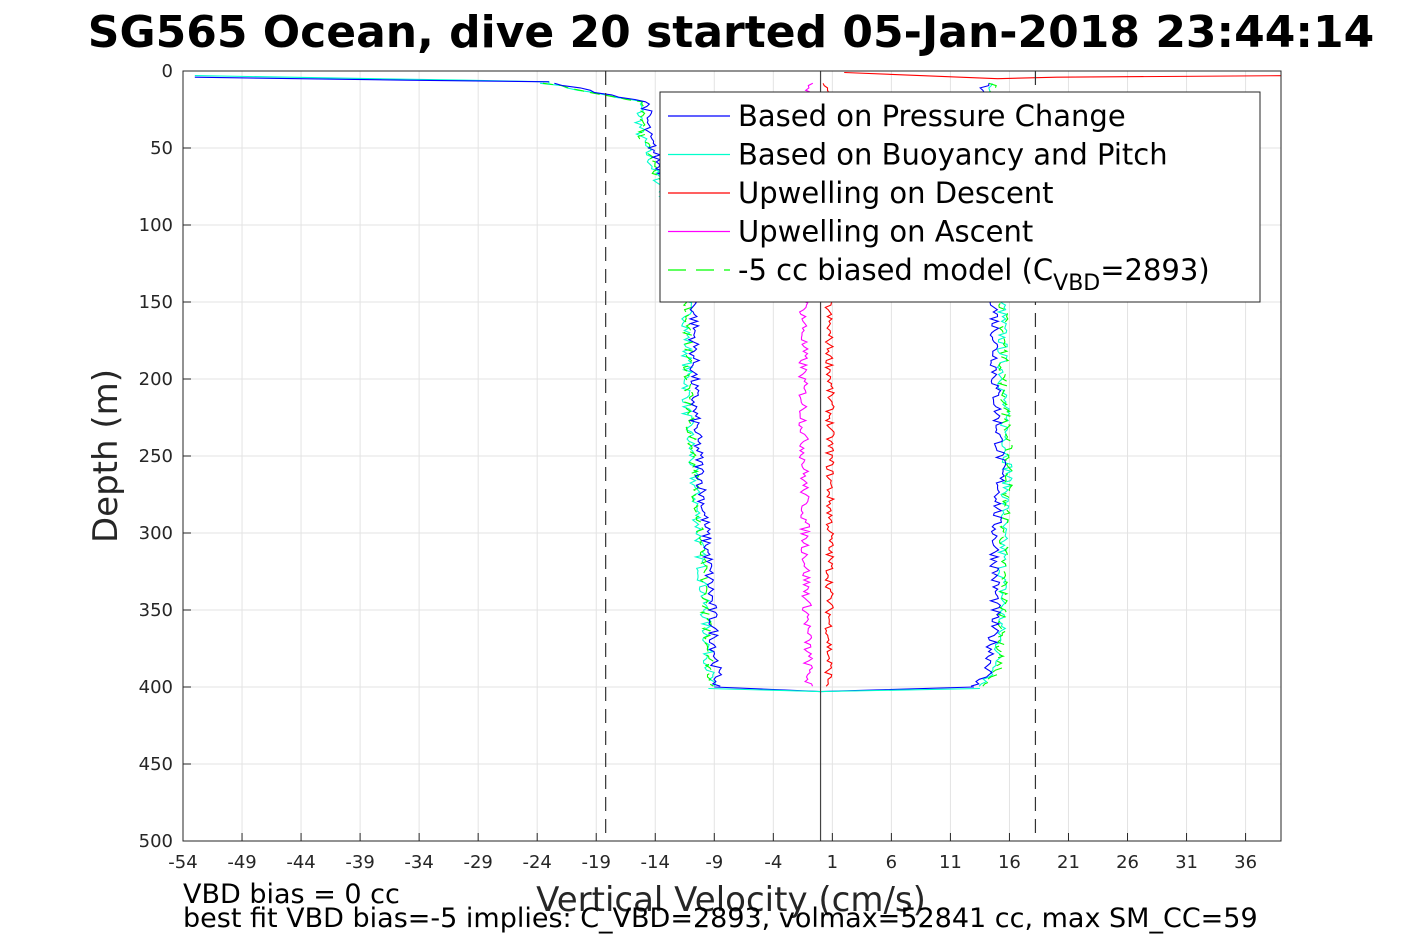 This screenshot has height=945, width=1417. Describe the element at coordinates (1068, 862) in the screenshot. I see `x-tick-label: 21` at that location.